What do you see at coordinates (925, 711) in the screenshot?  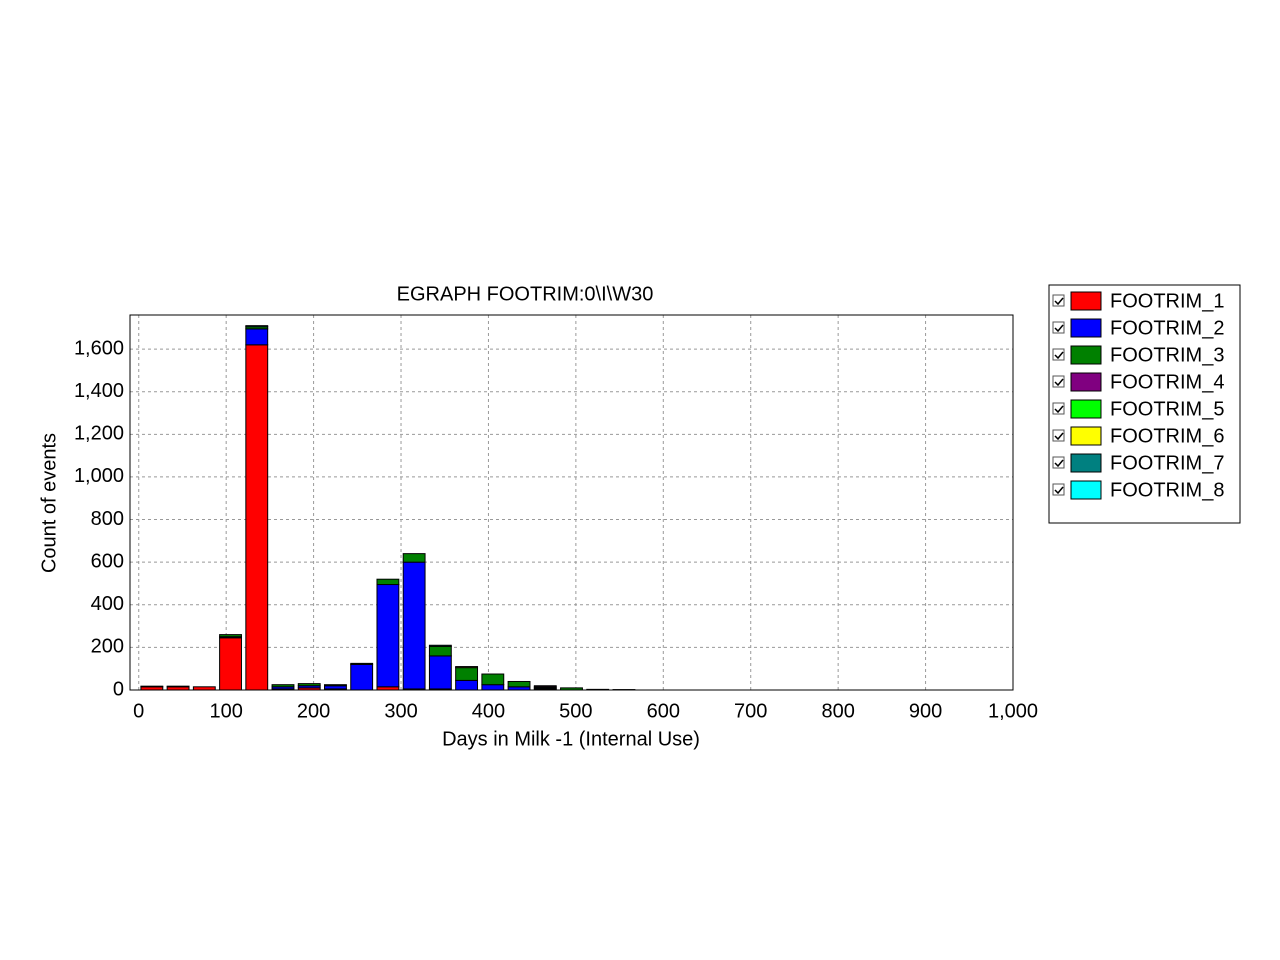 I see `x-tick-label: 900` at bounding box center [925, 711].